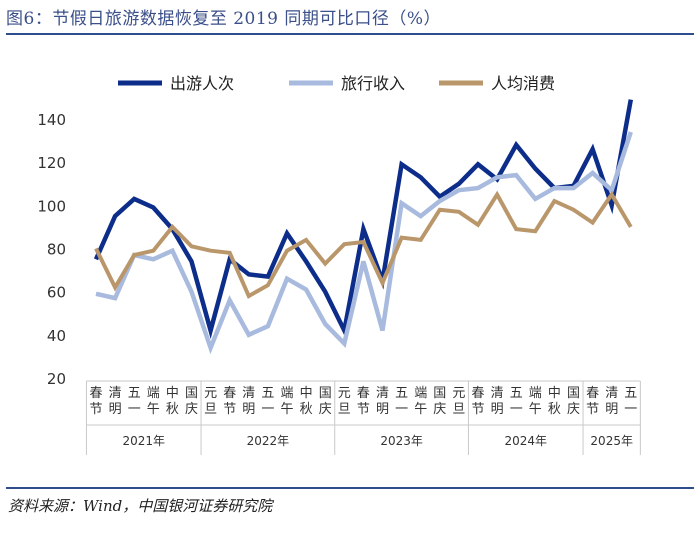 This screenshot has width=700, height=534. Describe the element at coordinates (143, 441) in the screenshot. I see `group-label: 2021年` at that location.